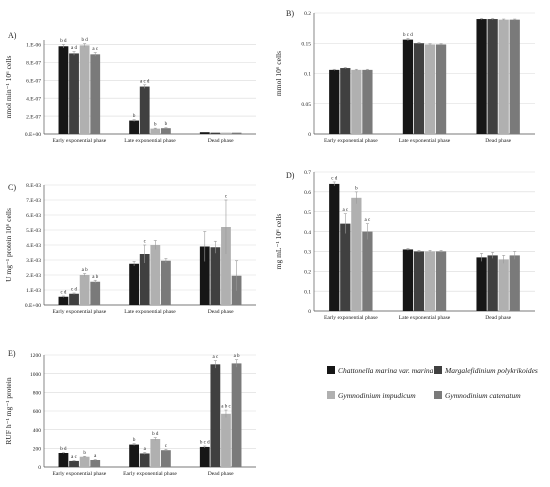 The image size is (550, 487). Describe the element at coordinates (8, 87) in the screenshot. I see `y-axis-title: nmol min⁻¹ 10⁶ cells` at that location.